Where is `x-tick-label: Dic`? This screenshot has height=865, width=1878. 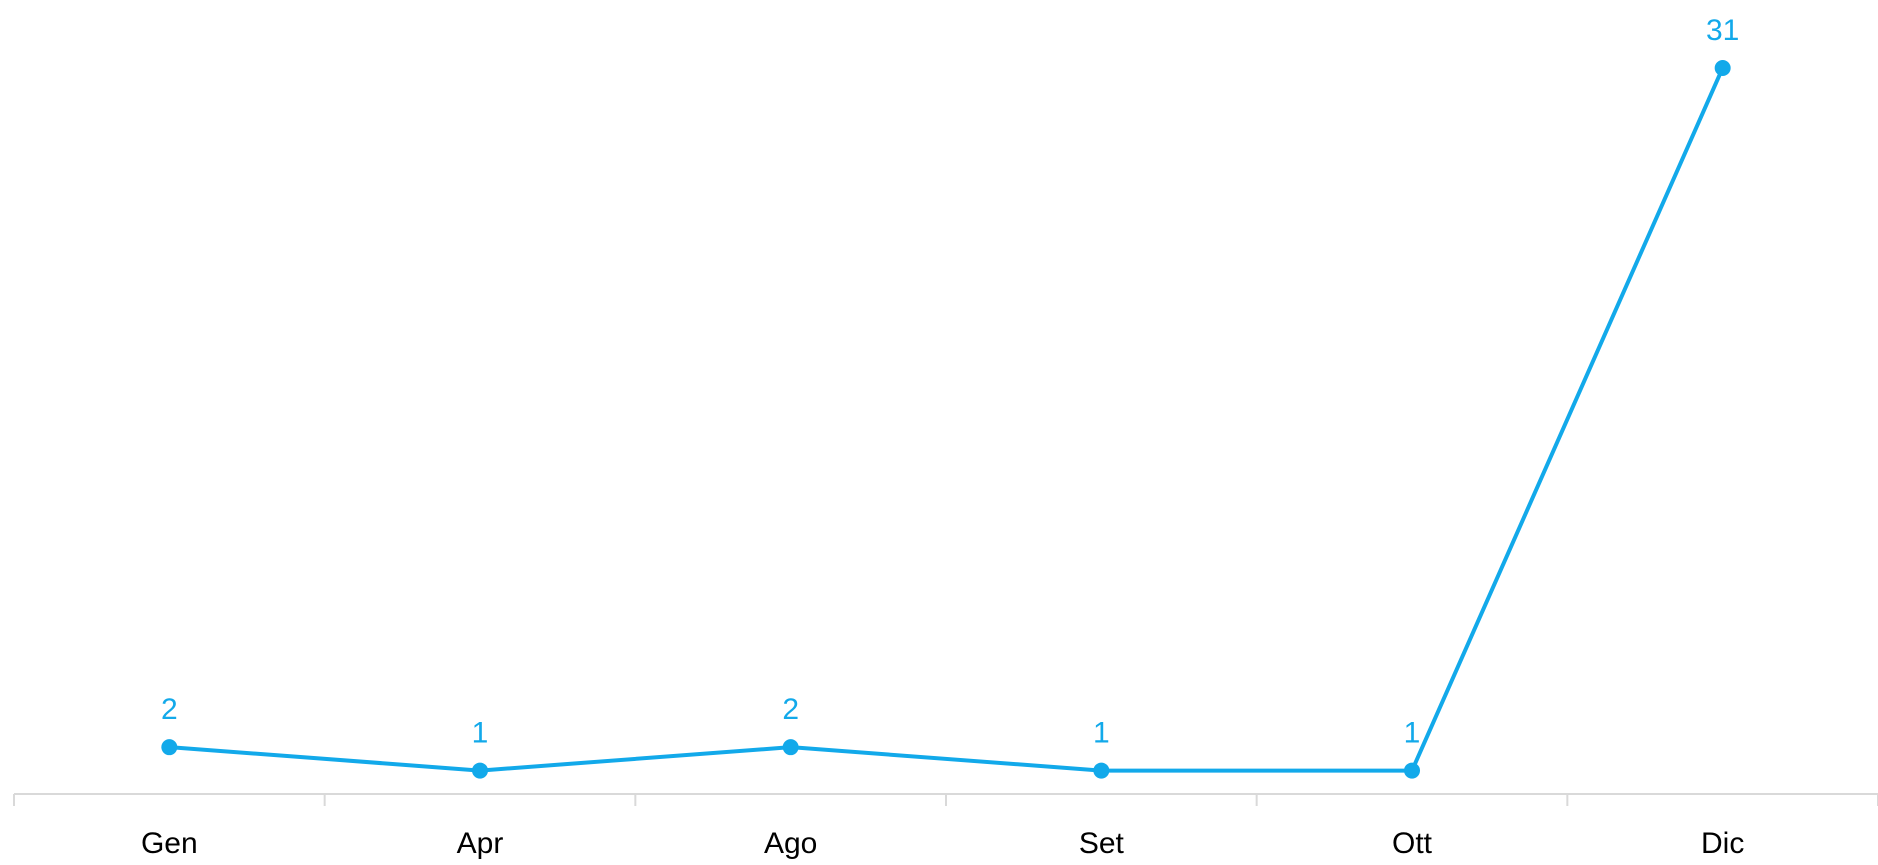
x-tick-label: Dic is located at coordinates (1722, 843).